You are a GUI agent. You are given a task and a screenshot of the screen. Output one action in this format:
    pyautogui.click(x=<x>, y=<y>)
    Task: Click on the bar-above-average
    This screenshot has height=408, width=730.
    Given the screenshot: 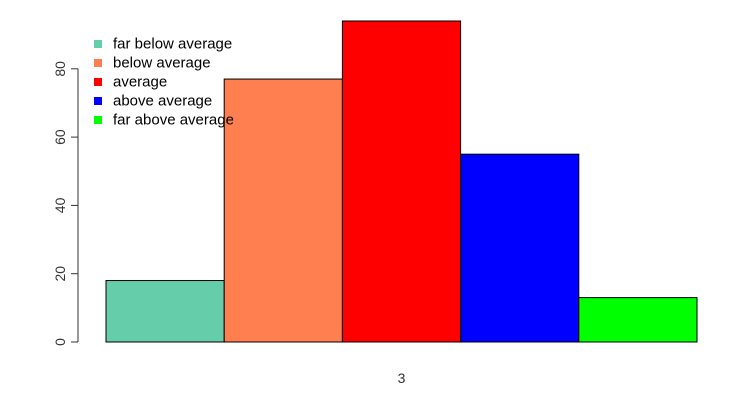 What is the action you would take?
    pyautogui.click(x=520, y=248)
    